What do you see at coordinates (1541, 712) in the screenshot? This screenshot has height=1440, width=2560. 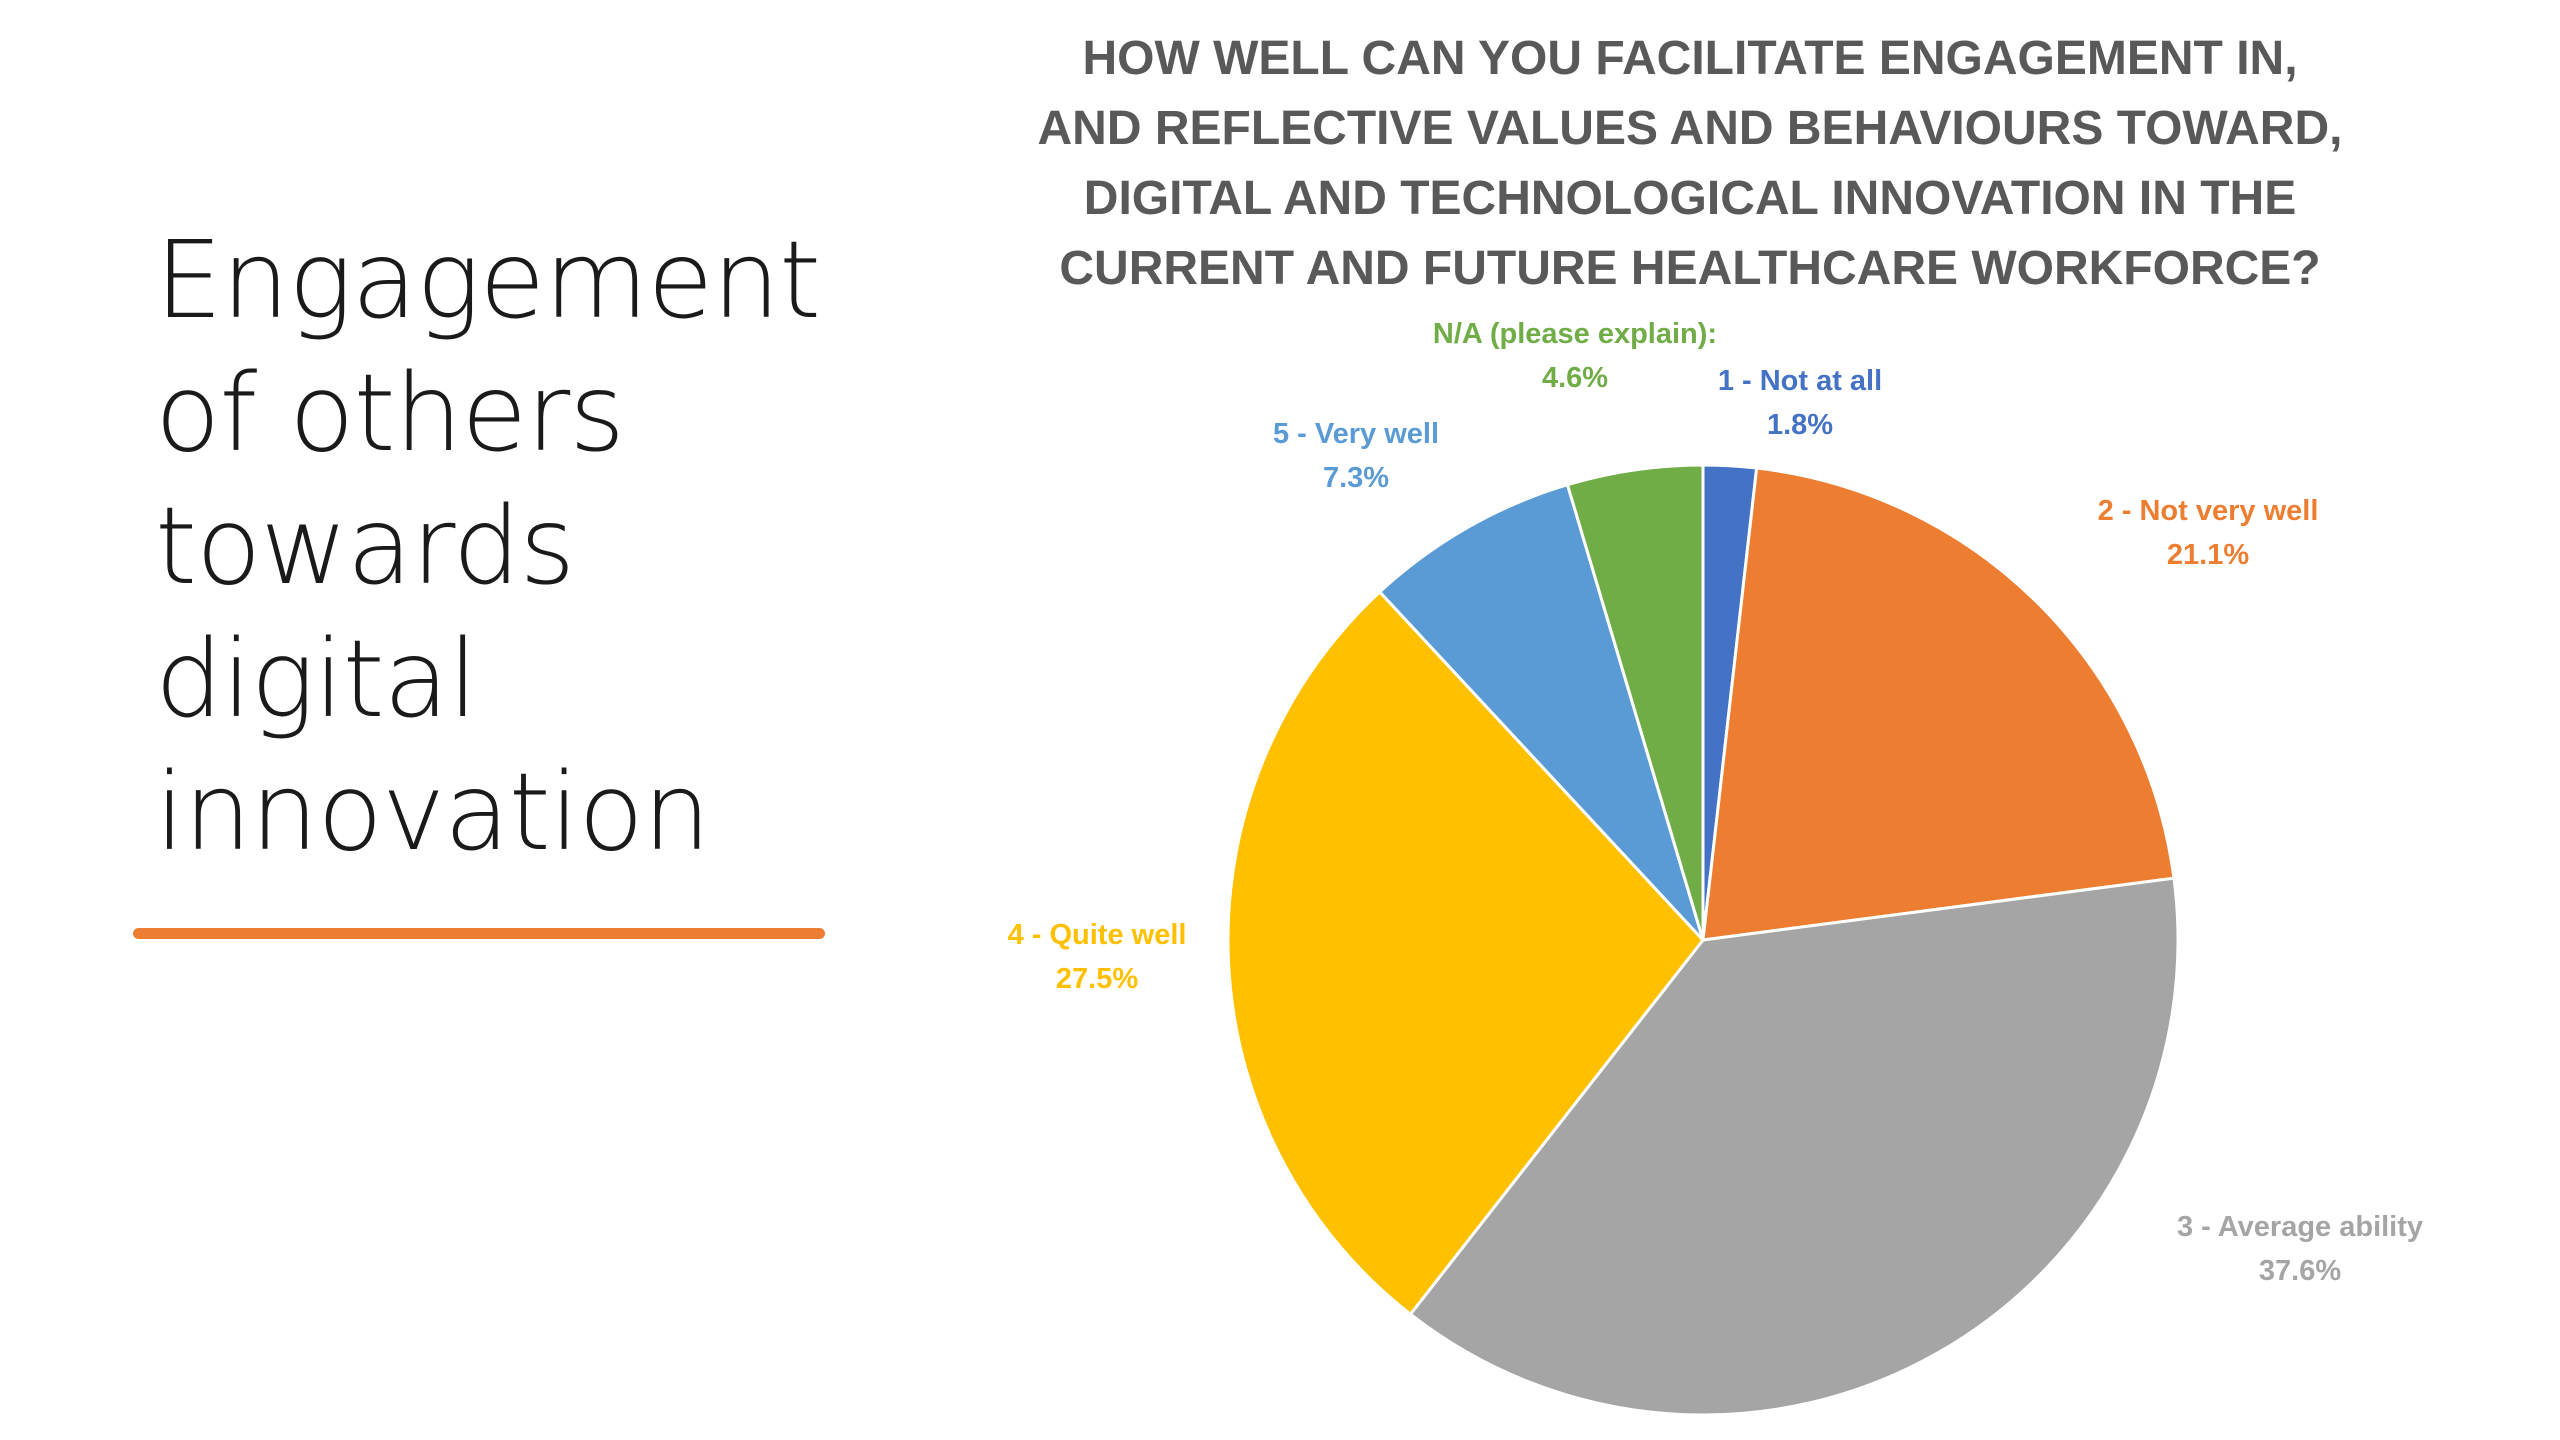 I see `pie-slice-5-very-well` at bounding box center [1541, 712].